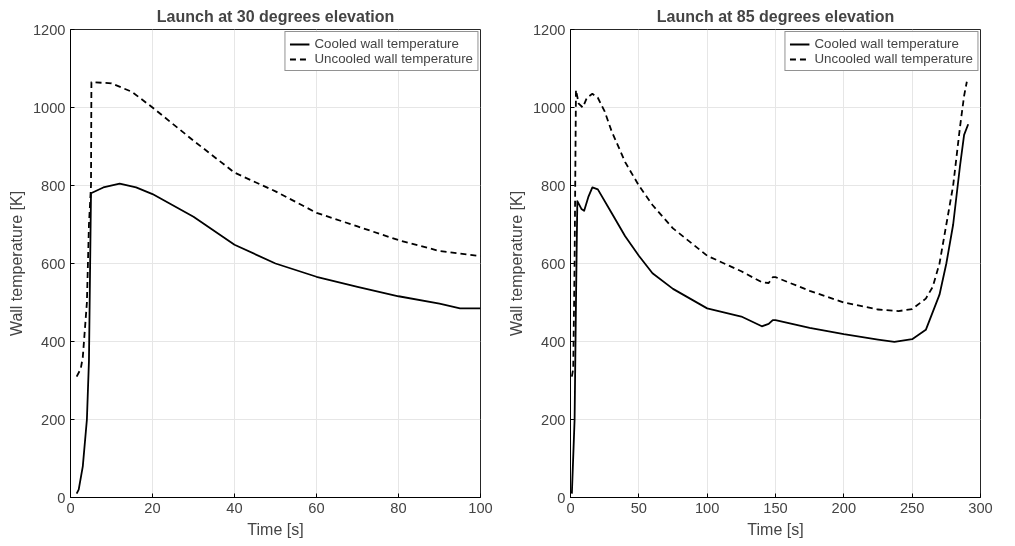  What do you see at coordinates (775, 16) in the screenshot?
I see `chart-title: Launch at 85 degrees elevation` at bounding box center [775, 16].